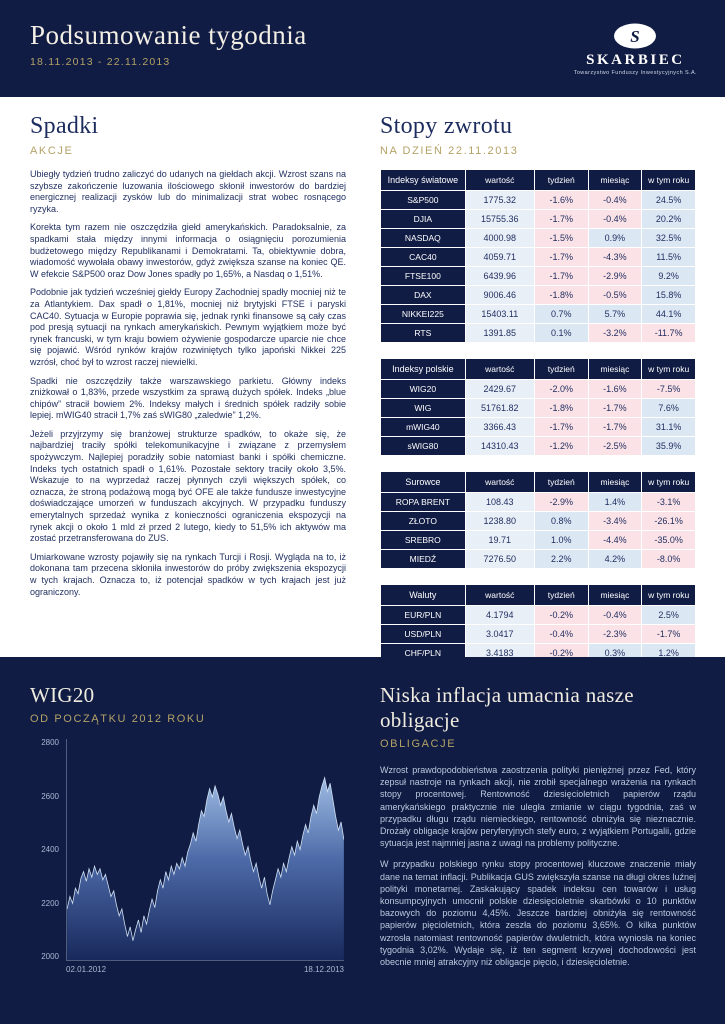  Describe the element at coordinates (615, 559) in the screenshot. I see `change-cell: 4.2%` at that location.